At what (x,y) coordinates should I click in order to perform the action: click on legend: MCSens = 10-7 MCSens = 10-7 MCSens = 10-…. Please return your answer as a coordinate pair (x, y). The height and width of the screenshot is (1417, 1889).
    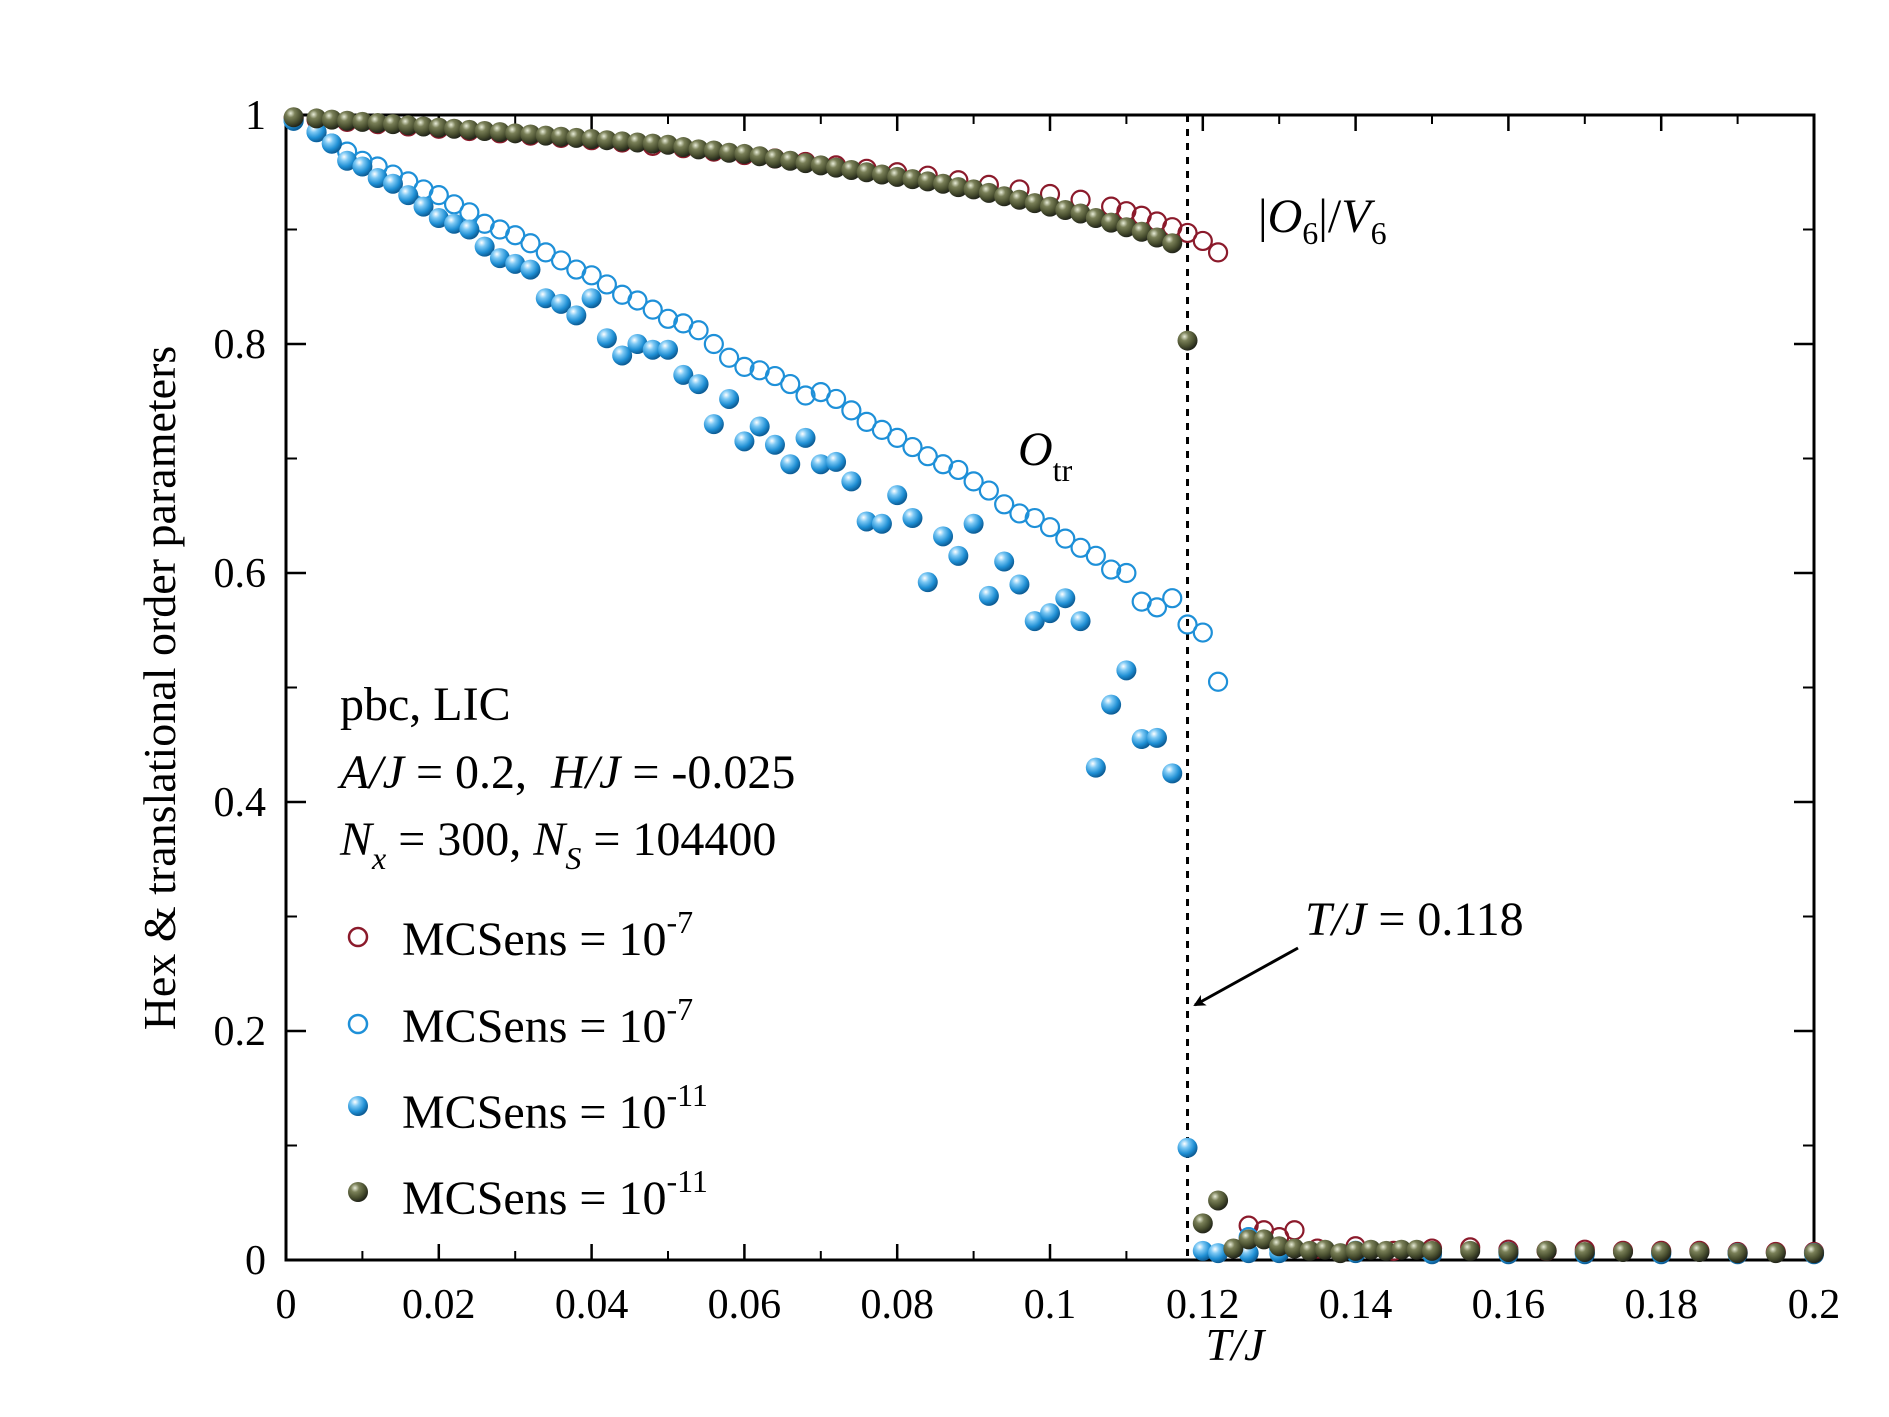
    Looking at the image, I should click on (527, 1064).